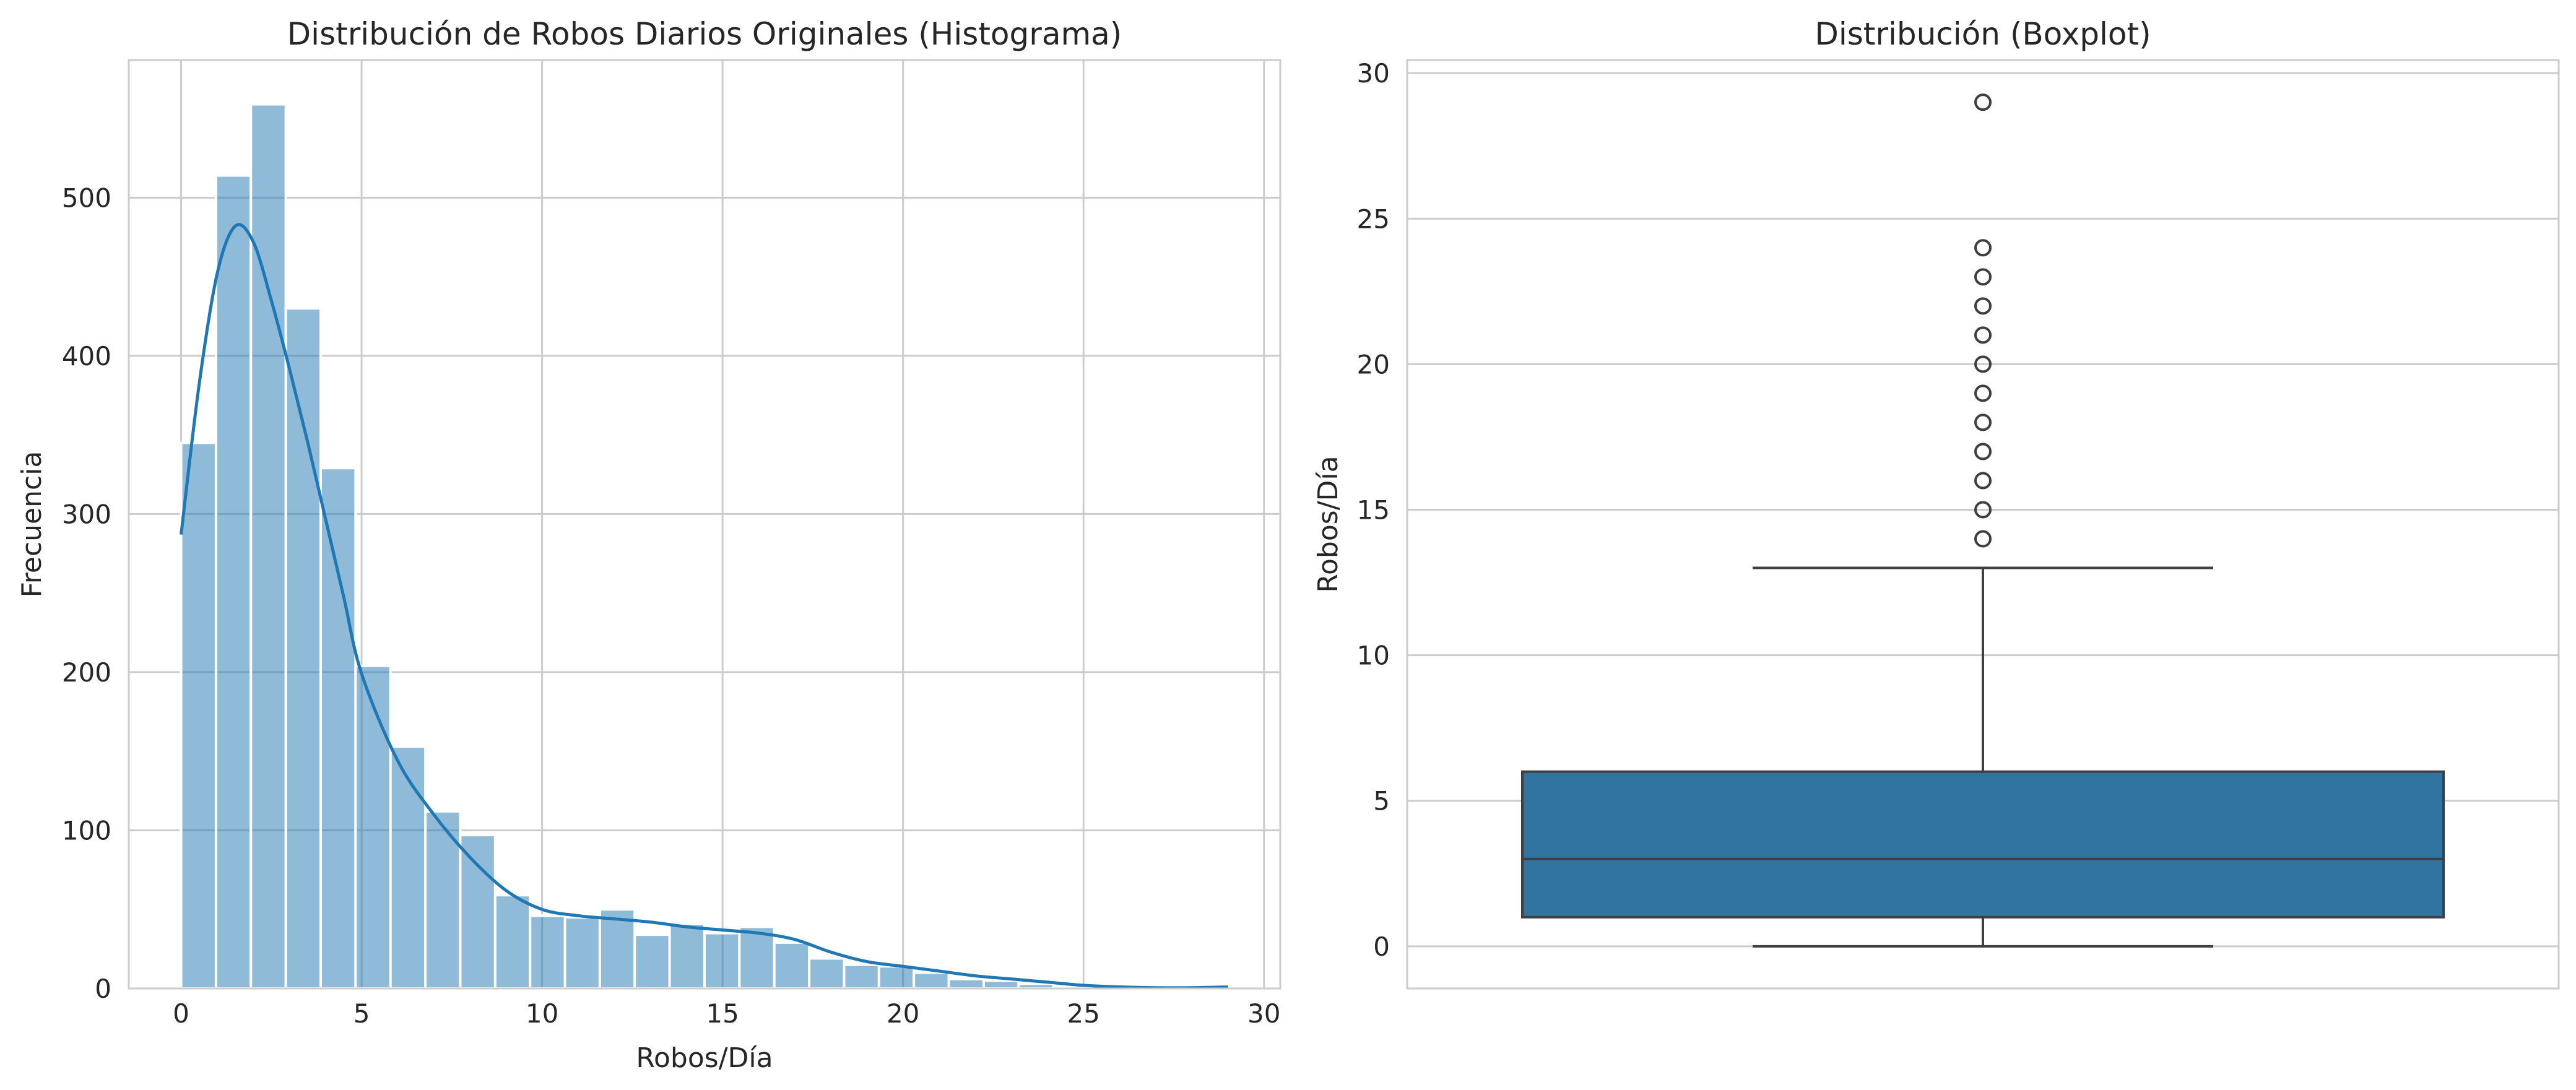  I want to click on y-tick-label: 5, so click(1381, 801).